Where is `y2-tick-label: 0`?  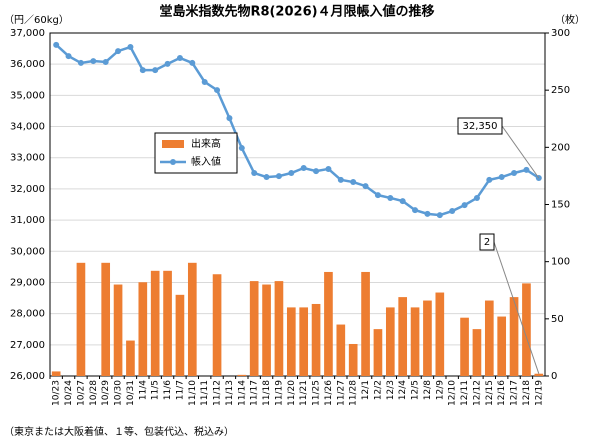 y2-tick-label: 0 is located at coordinates (554, 376).